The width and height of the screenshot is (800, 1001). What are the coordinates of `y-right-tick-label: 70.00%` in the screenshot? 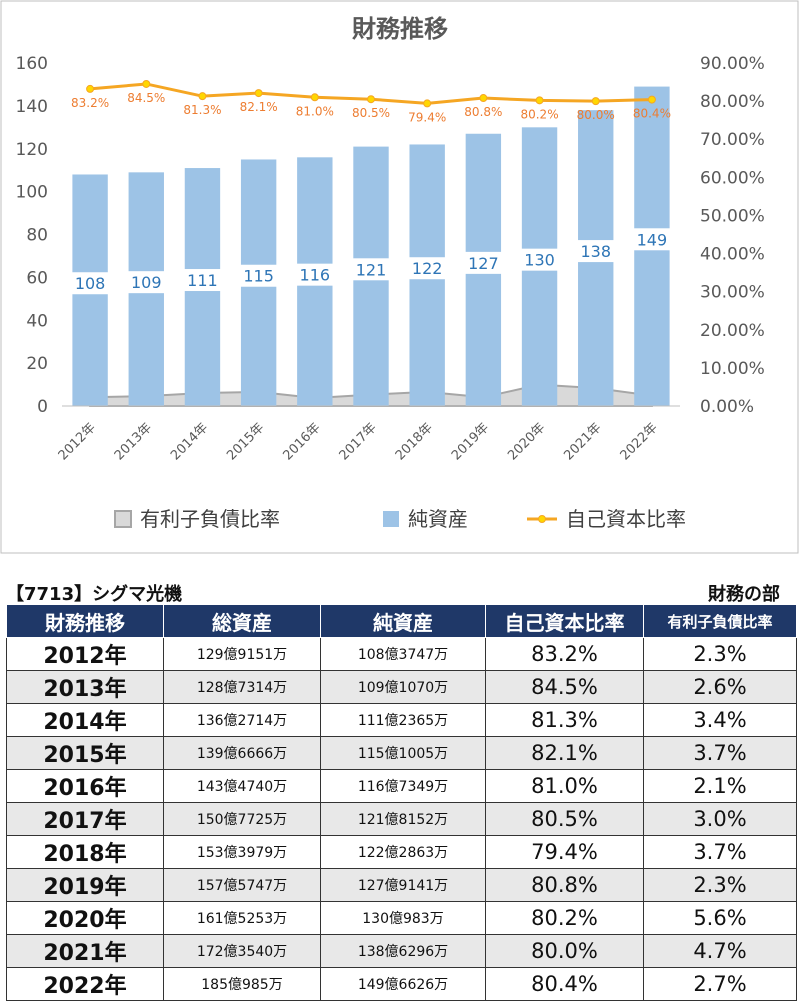 It's located at (732, 140).